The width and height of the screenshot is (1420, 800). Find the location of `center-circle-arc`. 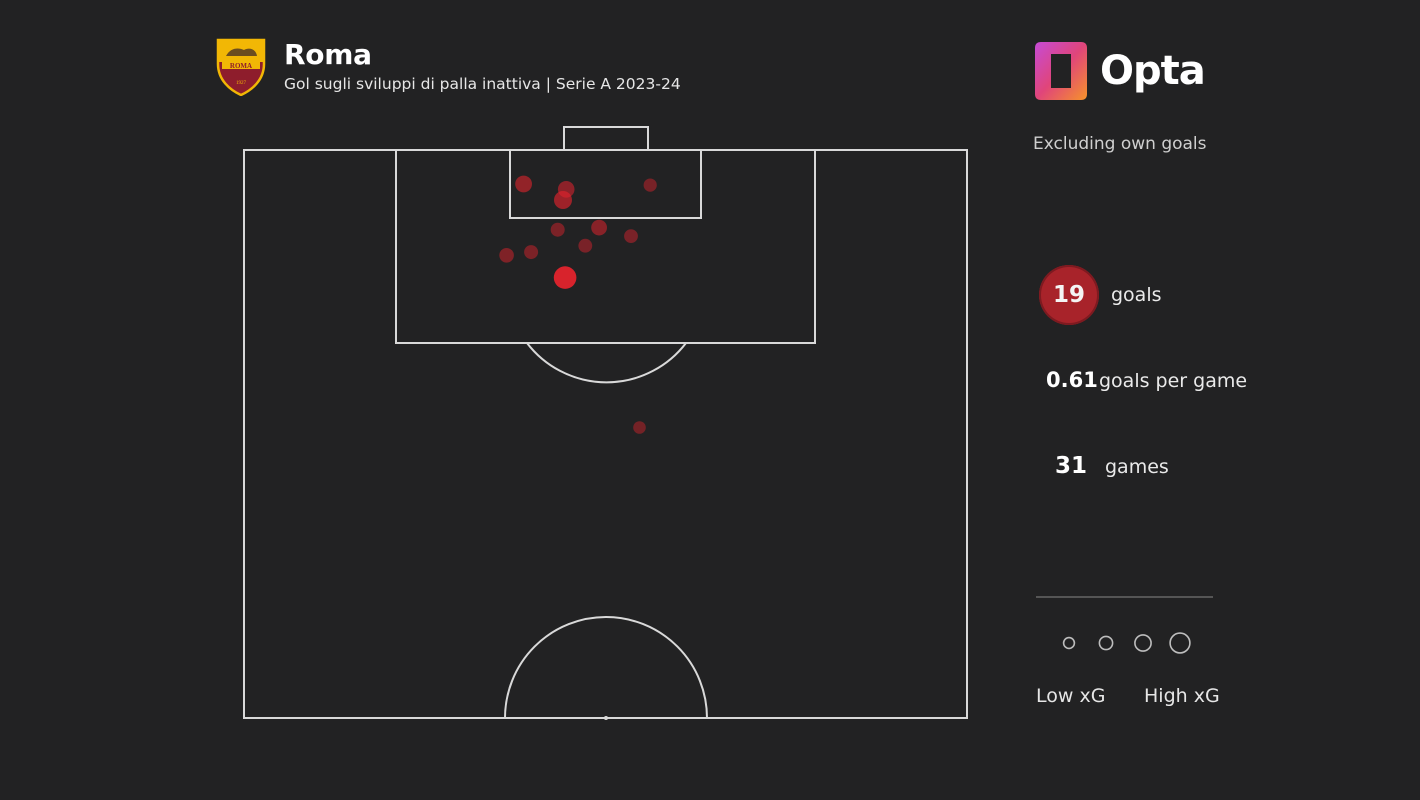

center-circle-arc is located at coordinates (606, 667).